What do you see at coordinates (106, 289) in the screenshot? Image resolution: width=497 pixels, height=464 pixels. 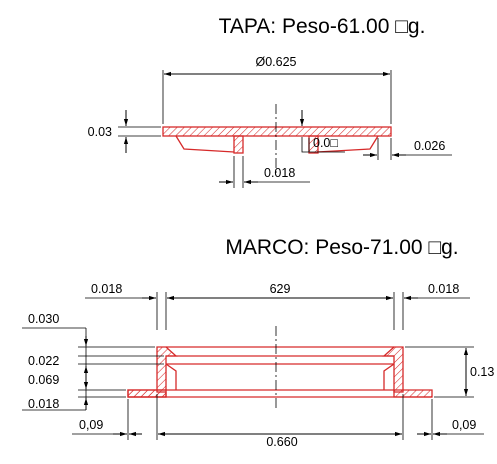 I see `marco-left-wall-label: 0.018` at bounding box center [106, 289].